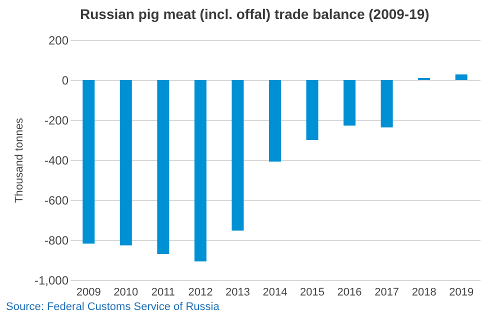 The image size is (500, 333). I want to click on x-tick-label: 2015, so click(312, 292).